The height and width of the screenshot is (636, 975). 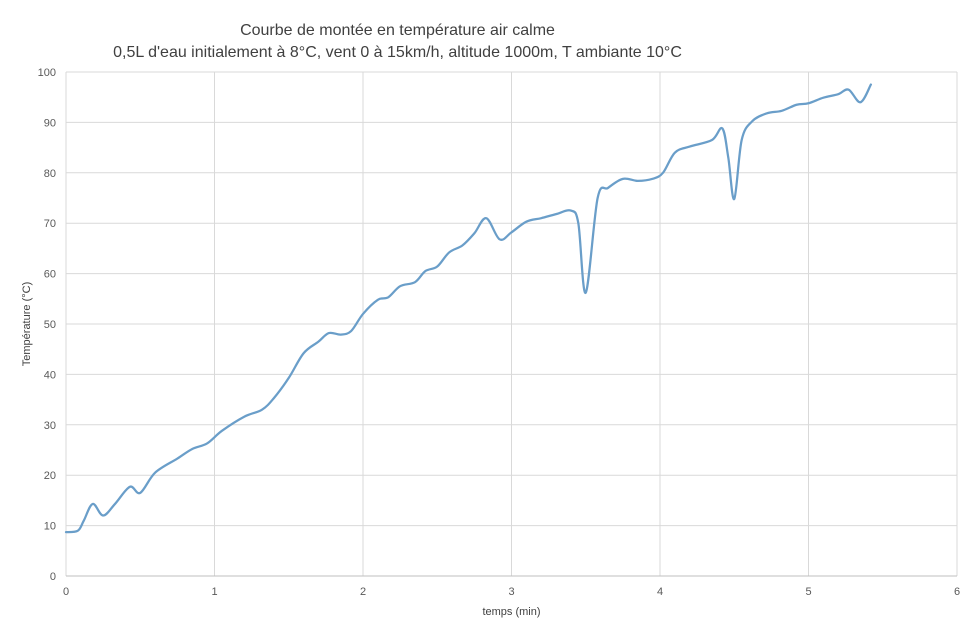 I want to click on x-tick-label: 2, so click(x=363, y=592).